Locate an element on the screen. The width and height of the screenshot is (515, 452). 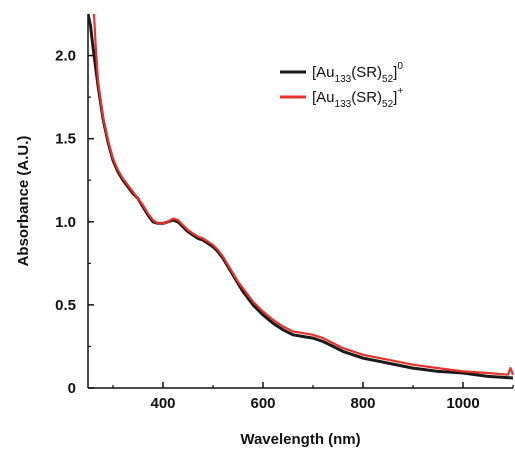
y-axis-ticks: 0 0.5 1.0 1.5 2.0 is located at coordinates (74, 222).